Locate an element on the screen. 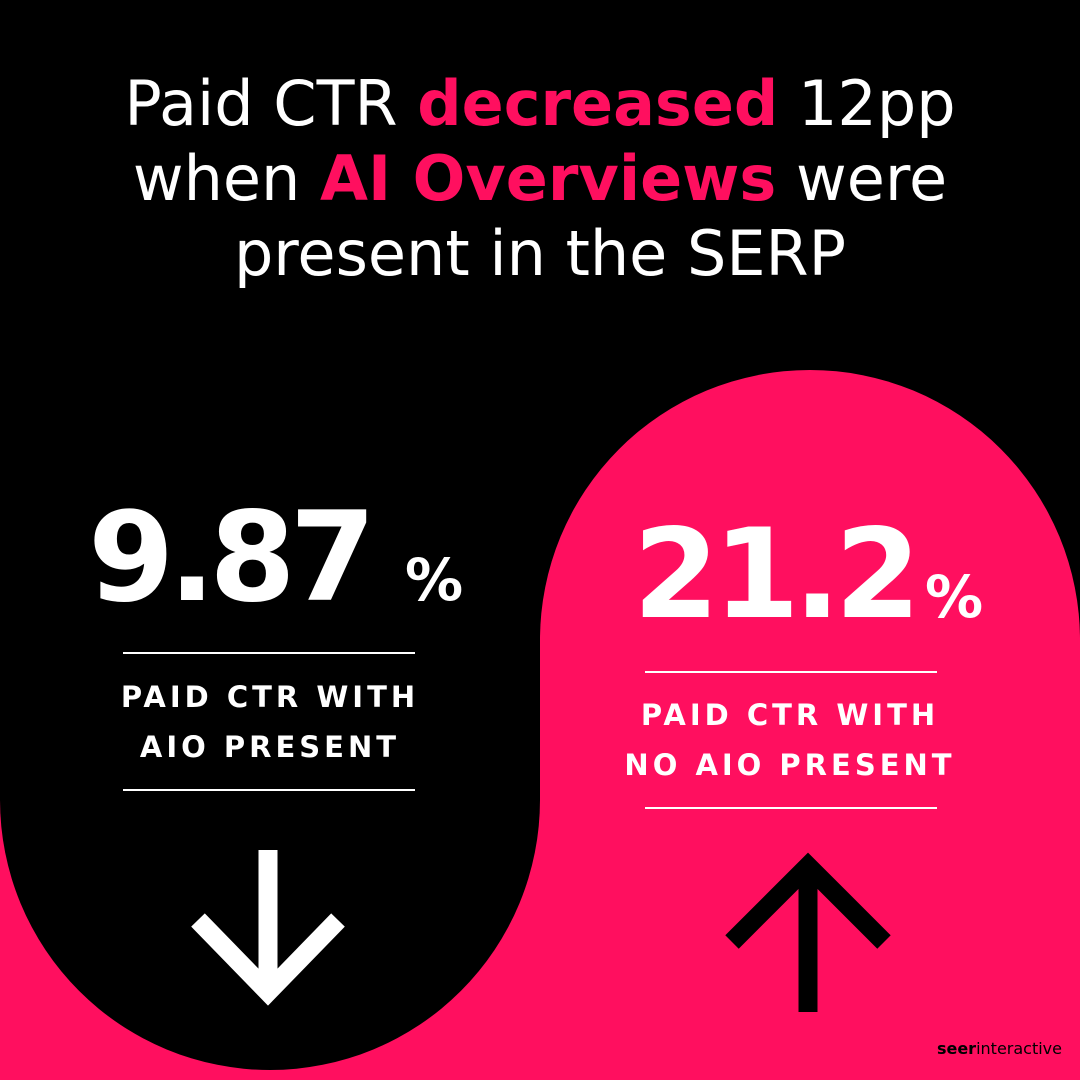 The width and height of the screenshot is (1080, 1080). logo: seerinteractive is located at coordinates (999, 1048).